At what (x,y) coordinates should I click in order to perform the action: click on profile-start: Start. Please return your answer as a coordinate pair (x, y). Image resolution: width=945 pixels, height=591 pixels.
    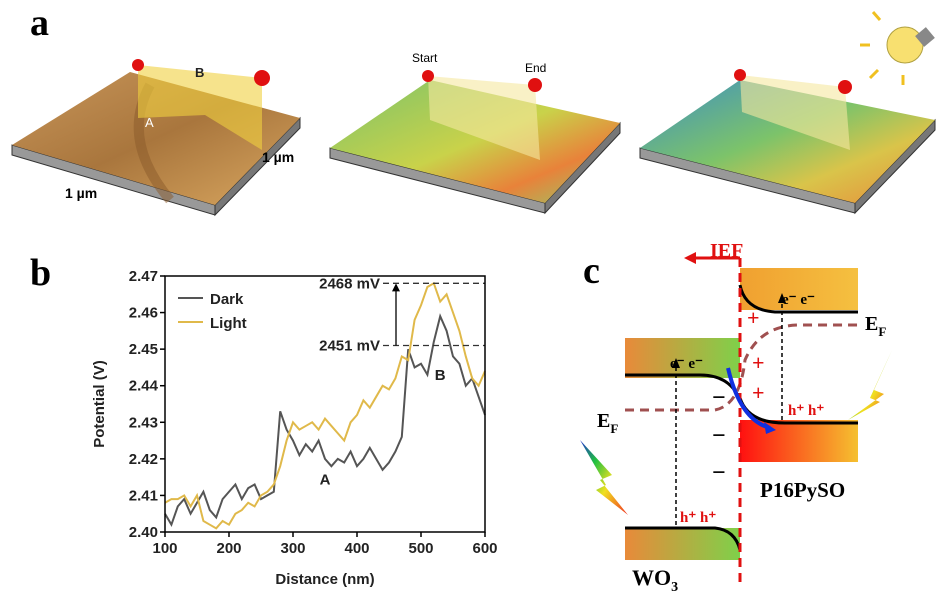
    Looking at the image, I should click on (425, 58).